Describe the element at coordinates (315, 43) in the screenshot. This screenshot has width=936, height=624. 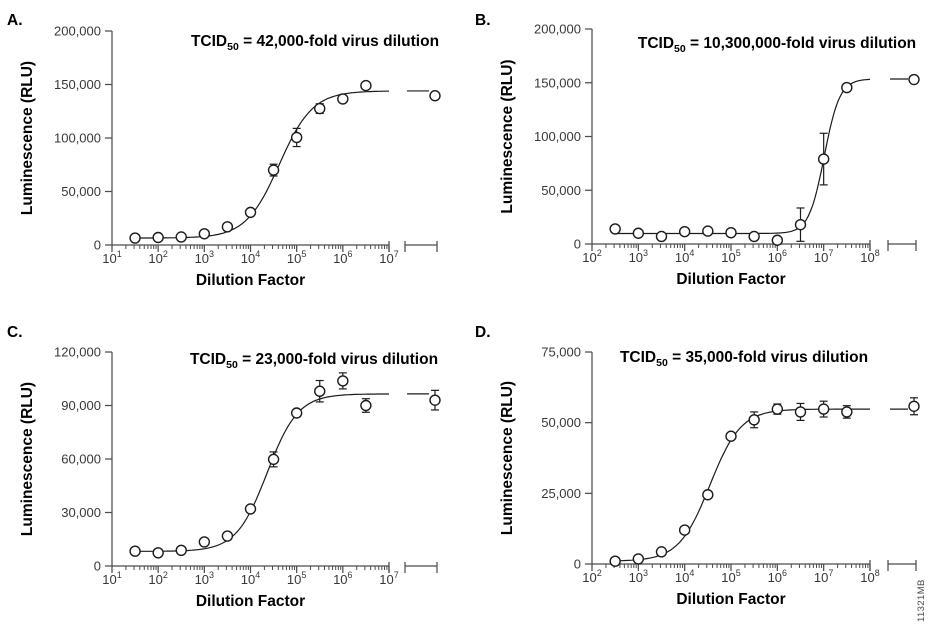
I see `panel-title: TCID50 = 42,000-fold virus dilution` at that location.